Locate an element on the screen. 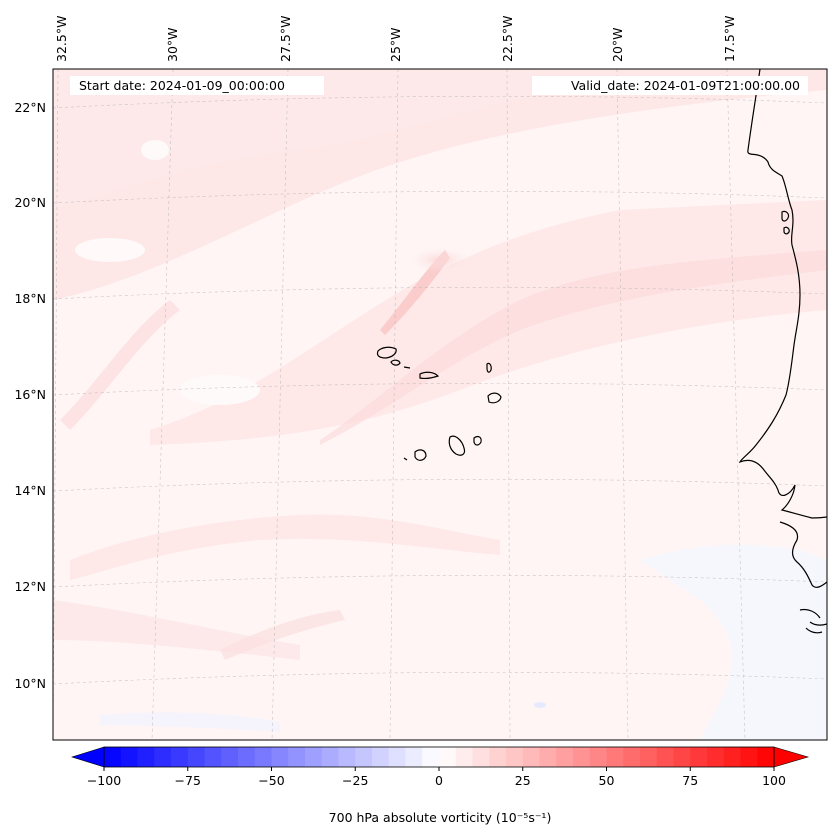  coastline is located at coordinates (782, 351).